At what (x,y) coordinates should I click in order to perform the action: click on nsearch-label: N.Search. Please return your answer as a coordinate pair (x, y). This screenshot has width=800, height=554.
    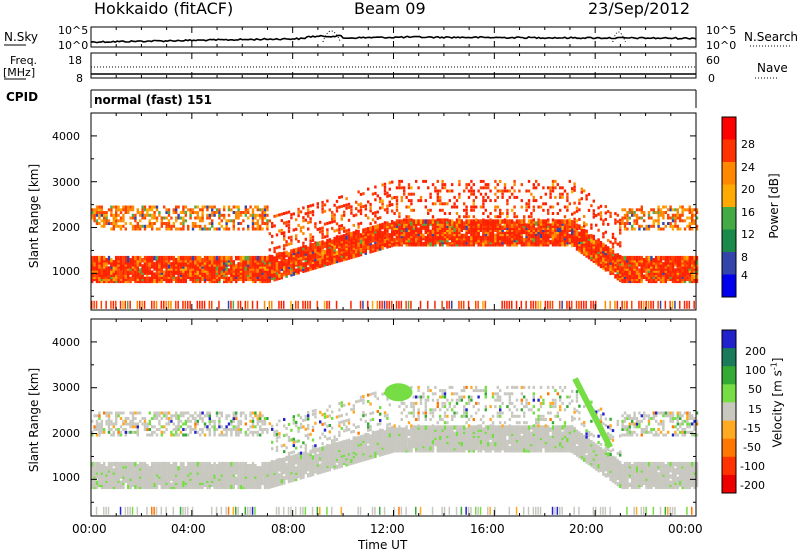
    Looking at the image, I should click on (771, 37).